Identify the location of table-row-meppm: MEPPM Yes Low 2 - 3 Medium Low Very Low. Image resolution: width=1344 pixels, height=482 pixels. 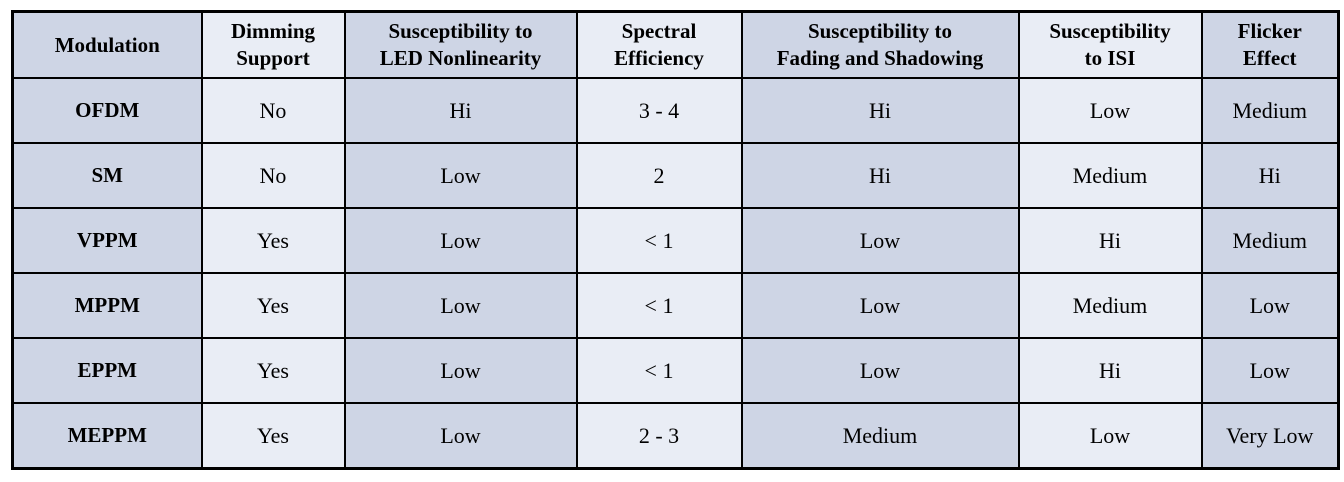
(675, 436).